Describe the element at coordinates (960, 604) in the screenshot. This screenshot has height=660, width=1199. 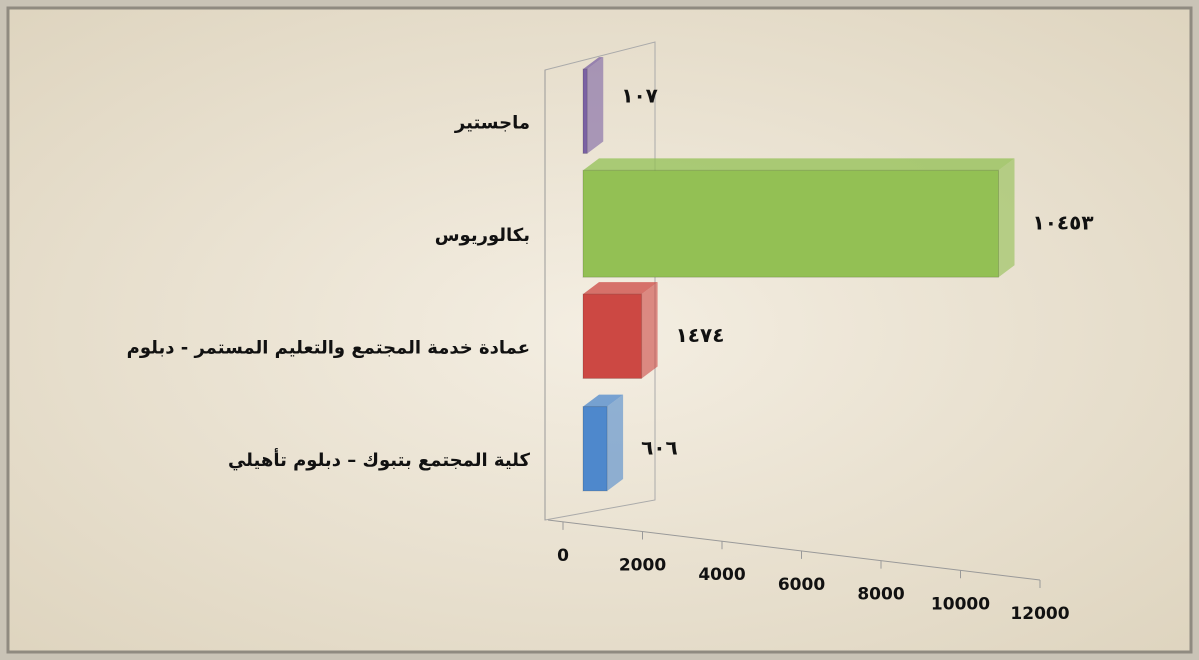
I see `x-tick-label: 10000` at that location.